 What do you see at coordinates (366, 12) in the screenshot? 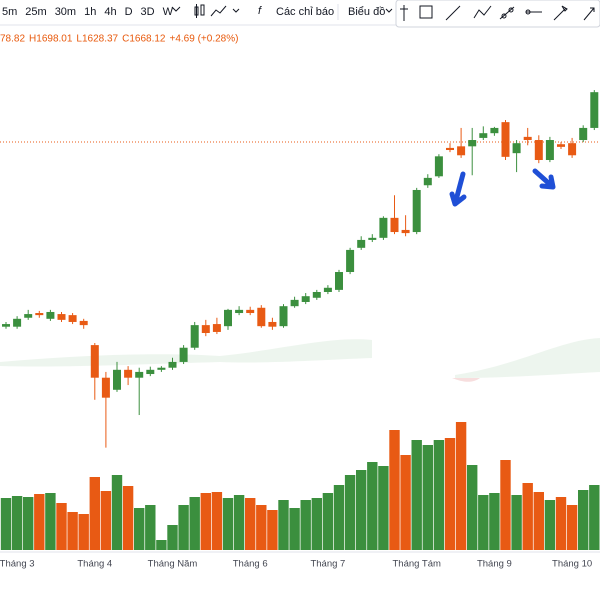
I see `chart-menu-button: Biểu đồ` at bounding box center [366, 12].